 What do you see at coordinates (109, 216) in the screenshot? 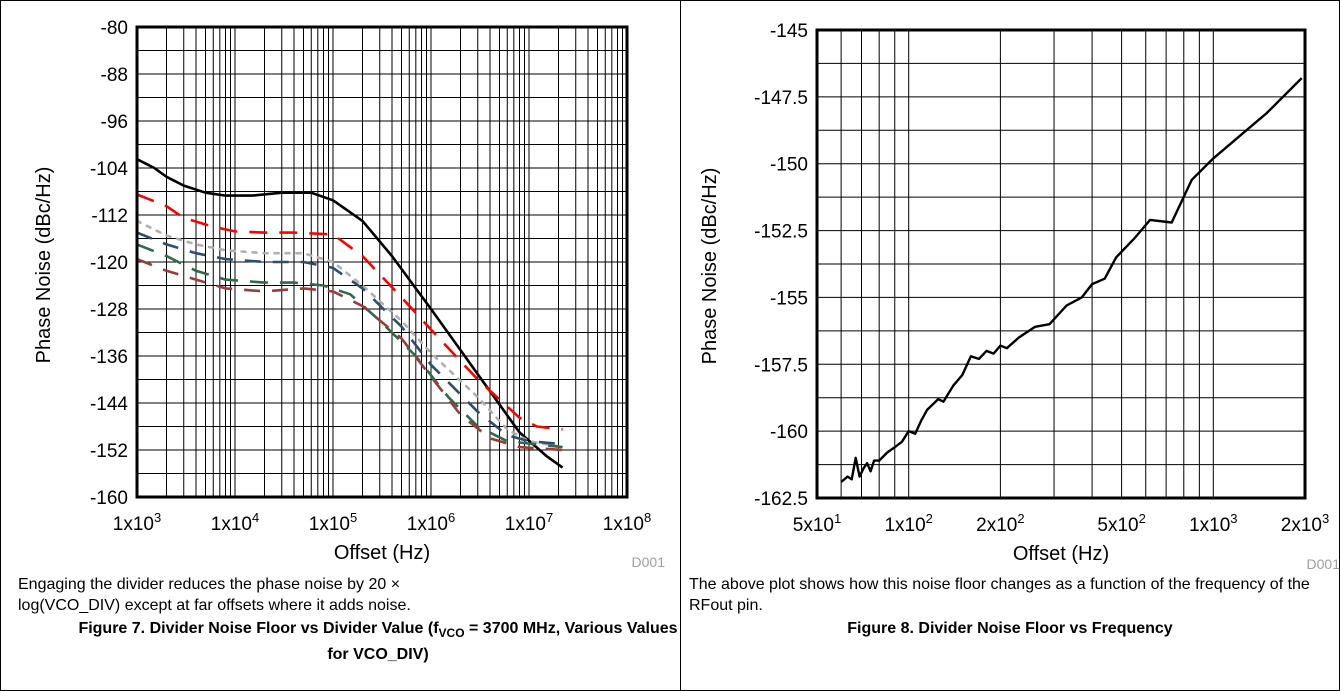
I see `y-tick-label: -112` at bounding box center [109, 216].